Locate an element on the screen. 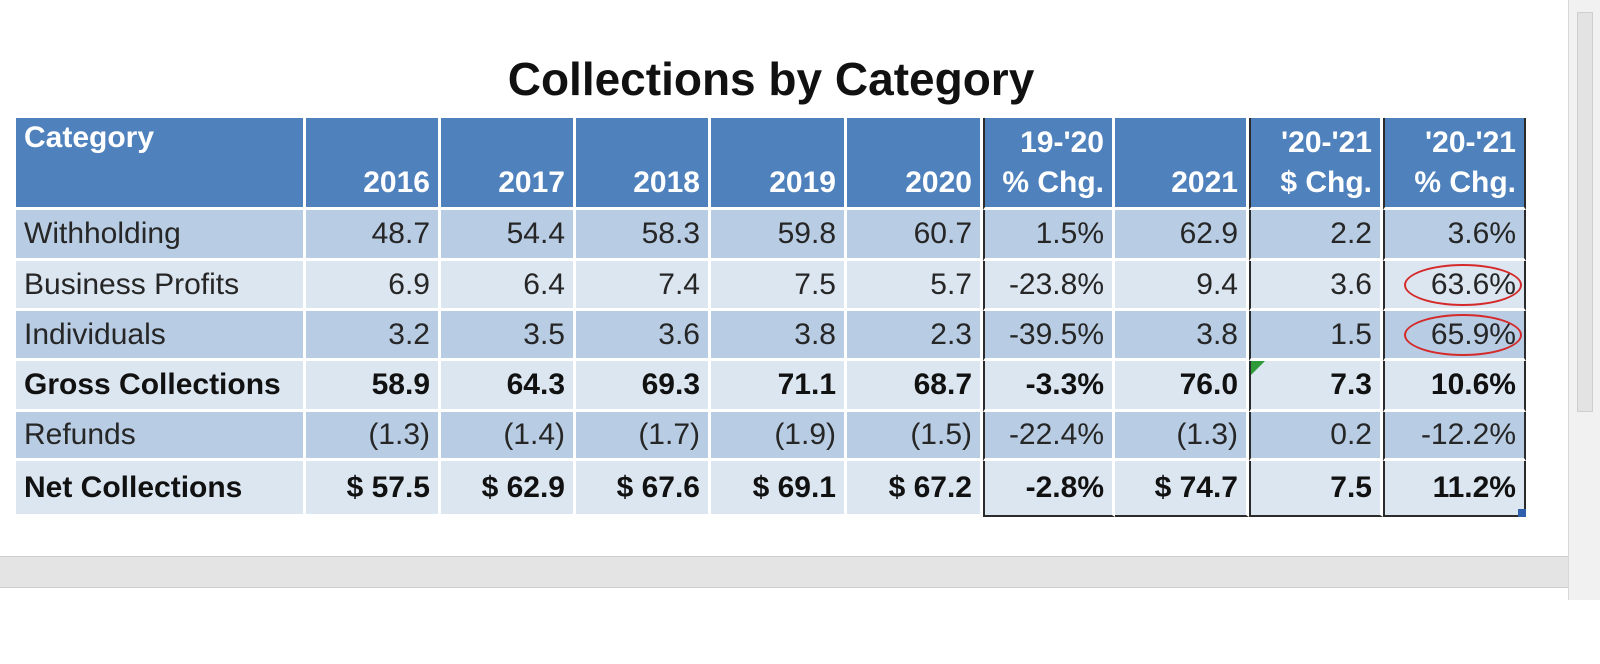 The image size is (1600, 664). scrollbar-thumb is located at coordinates (1585, 212).